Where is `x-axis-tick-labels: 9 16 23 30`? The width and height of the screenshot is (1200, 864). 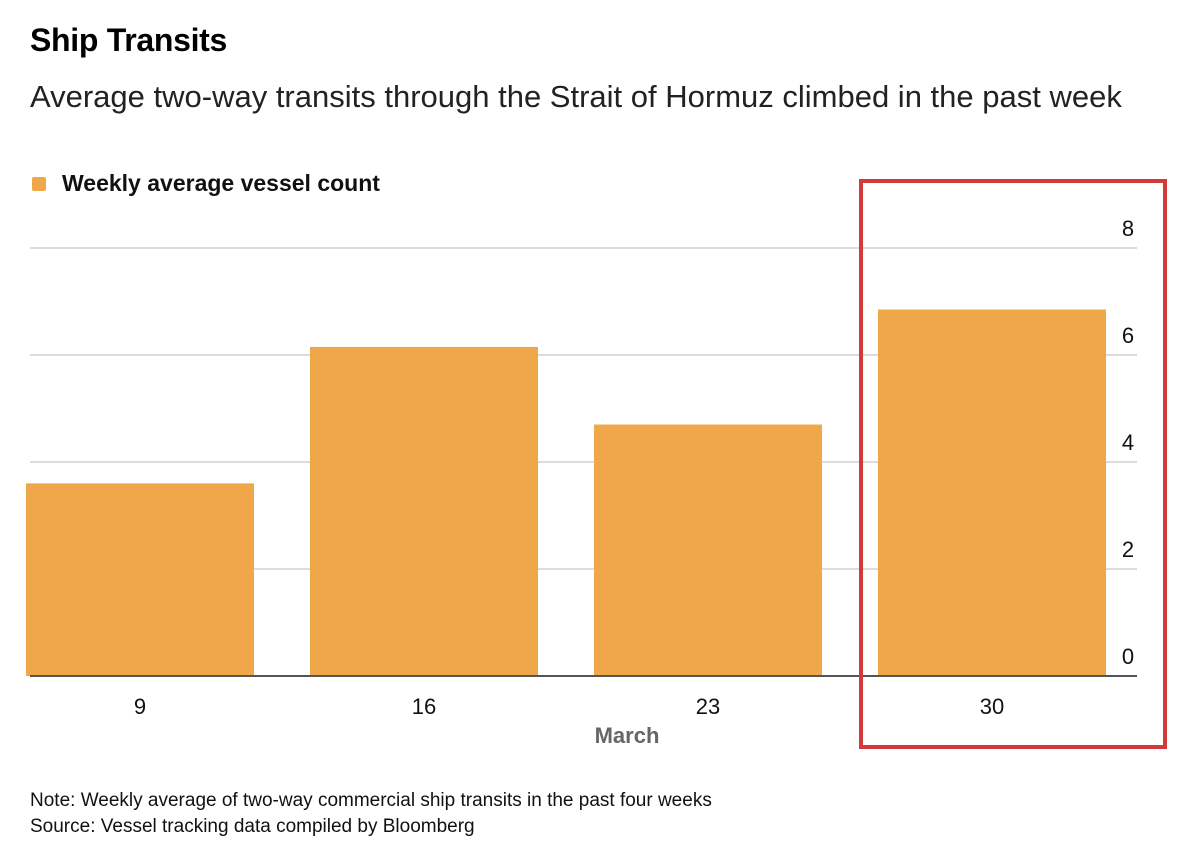
x-axis-tick-labels: 9 16 23 30 is located at coordinates (569, 706).